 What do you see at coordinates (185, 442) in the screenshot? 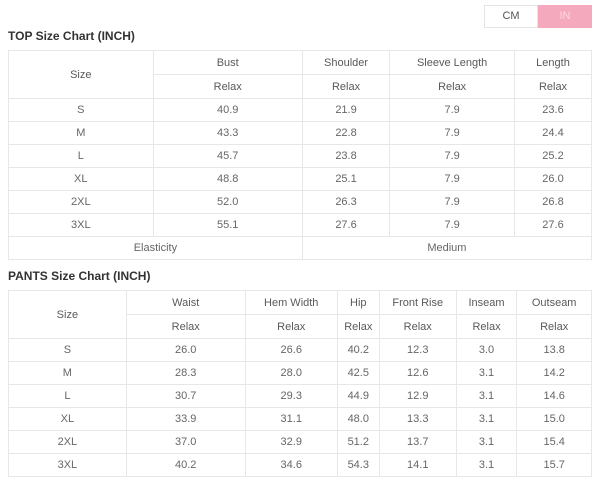
I see `value-cell: 37.0` at bounding box center [185, 442].